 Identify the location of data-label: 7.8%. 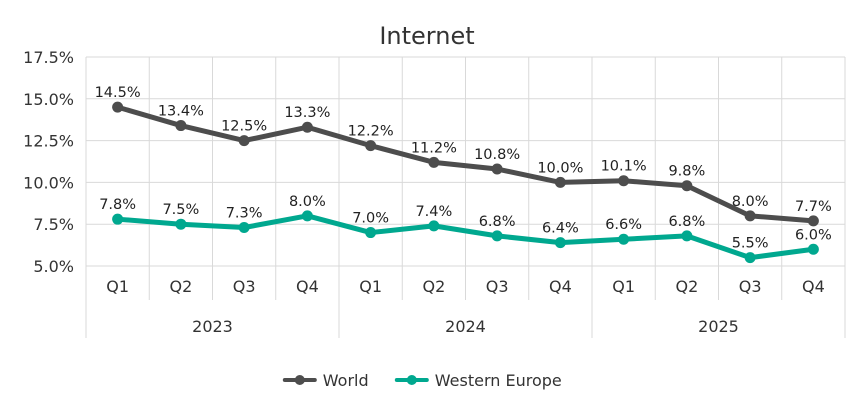
(117, 205).